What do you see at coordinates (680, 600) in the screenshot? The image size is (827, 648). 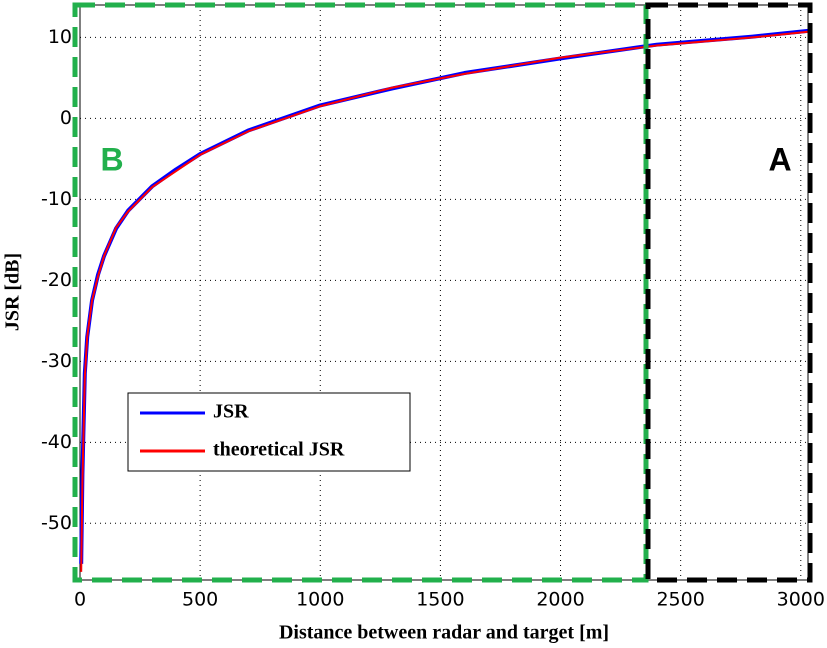 I see `x-tick-label: 2500` at bounding box center [680, 600].